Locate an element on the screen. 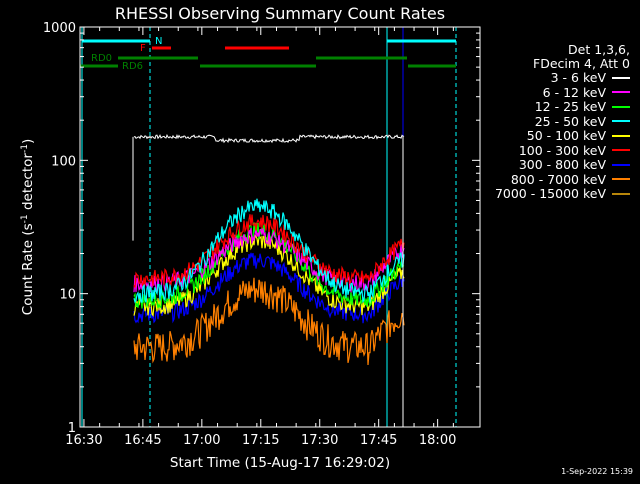 This screenshot has height=484, width=640. legend-entry: 7000 - 15000 keV is located at coordinates (562, 193).